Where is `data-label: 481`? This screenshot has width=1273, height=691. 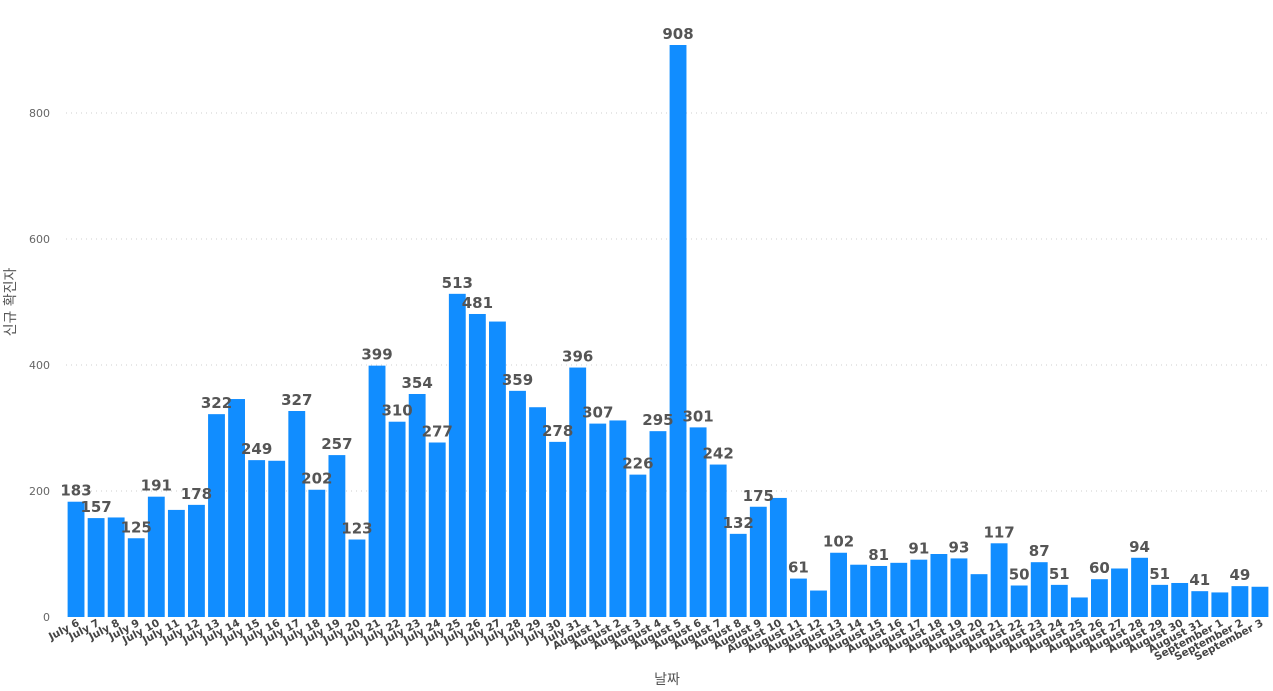 data-label: 481 is located at coordinates (477, 303).